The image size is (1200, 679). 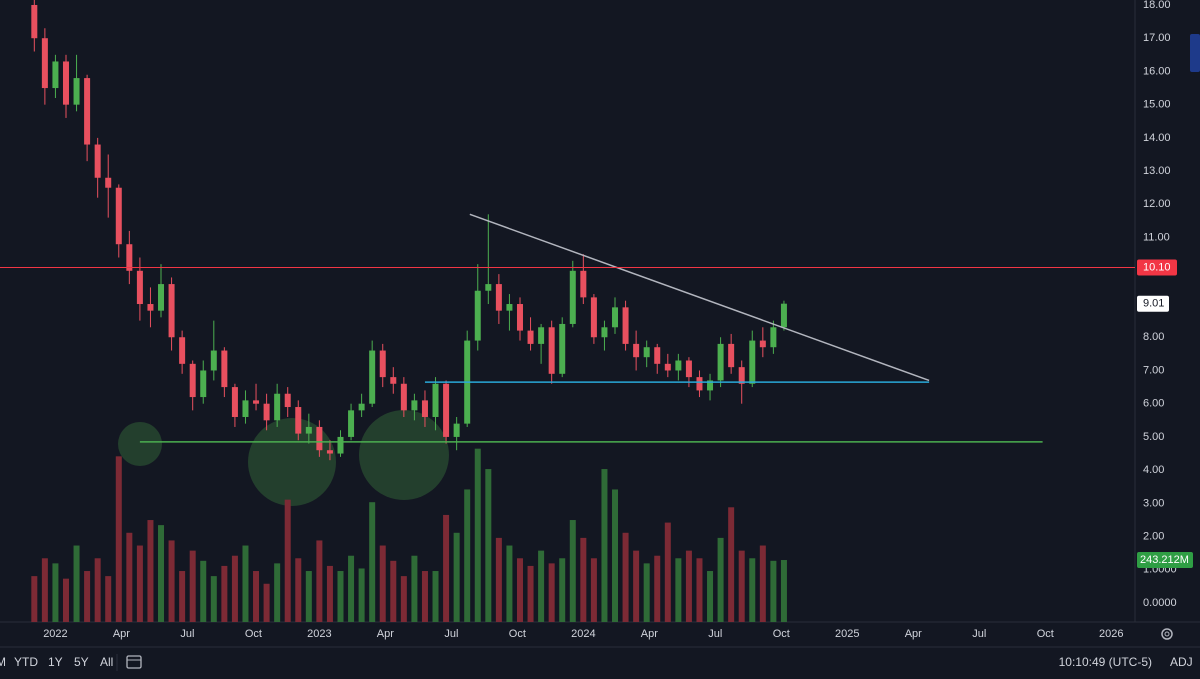 I want to click on y-tick-label: 0.0000, so click(x=1160, y=603).